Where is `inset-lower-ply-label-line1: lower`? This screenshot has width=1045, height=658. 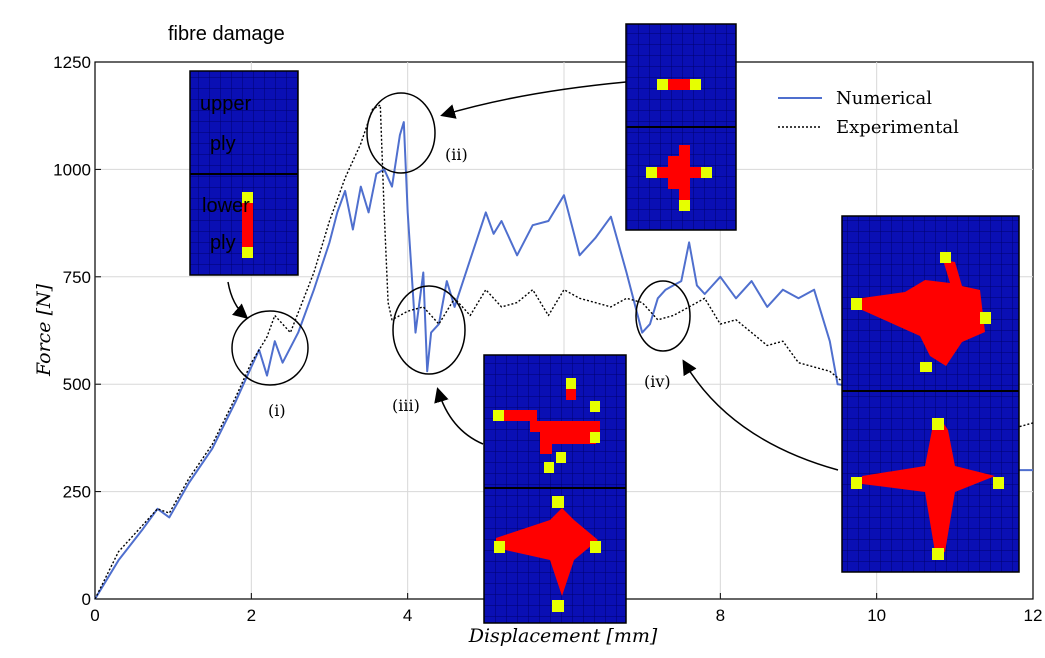 inset-lower-ply-label-line1: lower is located at coordinates (226, 206).